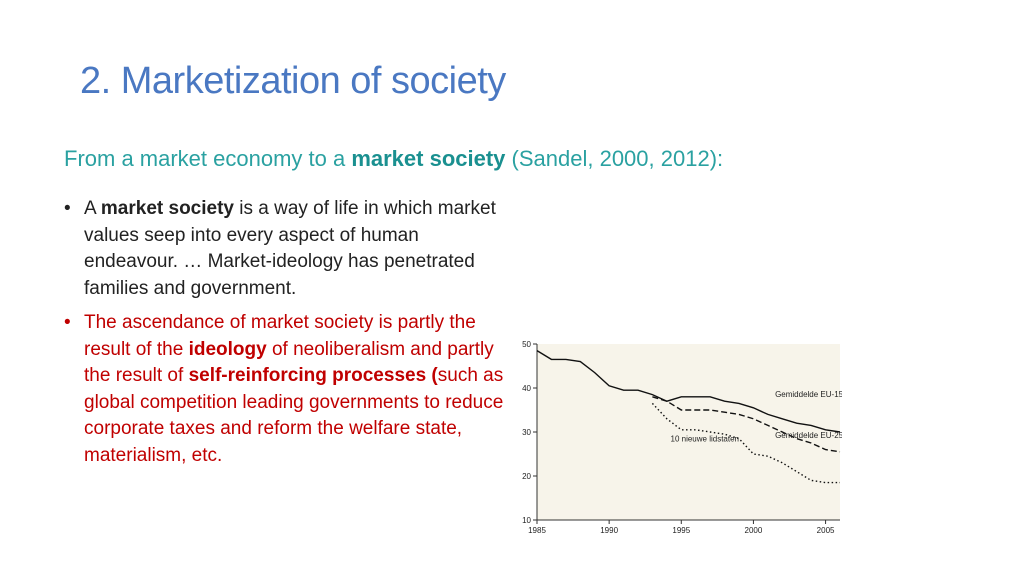  Describe the element at coordinates (526, 344) in the screenshot. I see `y-tick-label: 50` at that location.